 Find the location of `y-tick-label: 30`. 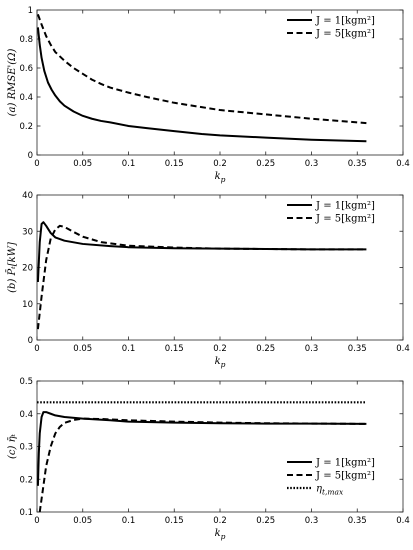

y-tick-label: 30 is located at coordinates (27, 232).